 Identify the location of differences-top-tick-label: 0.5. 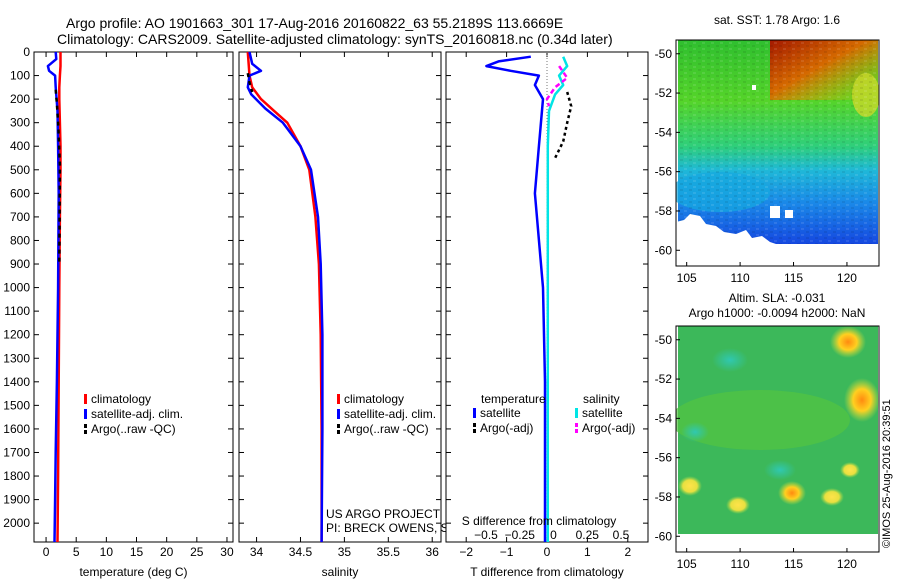
(621, 535).